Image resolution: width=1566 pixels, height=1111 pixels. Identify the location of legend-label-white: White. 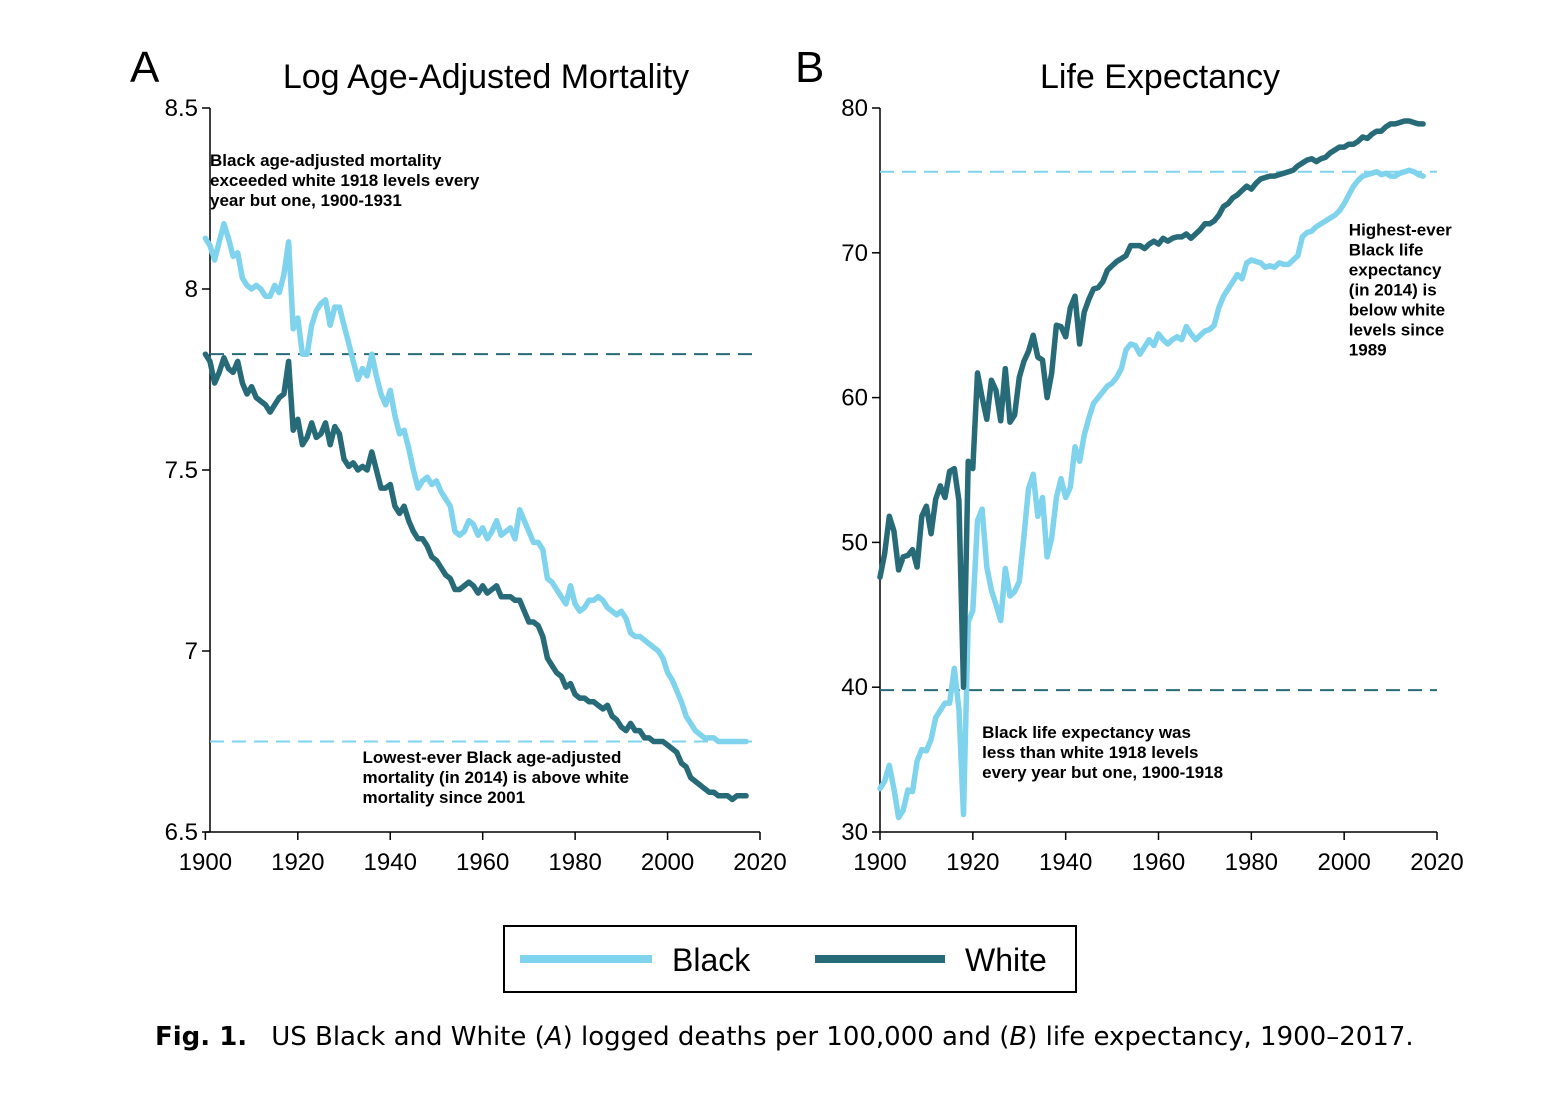
(1006, 960).